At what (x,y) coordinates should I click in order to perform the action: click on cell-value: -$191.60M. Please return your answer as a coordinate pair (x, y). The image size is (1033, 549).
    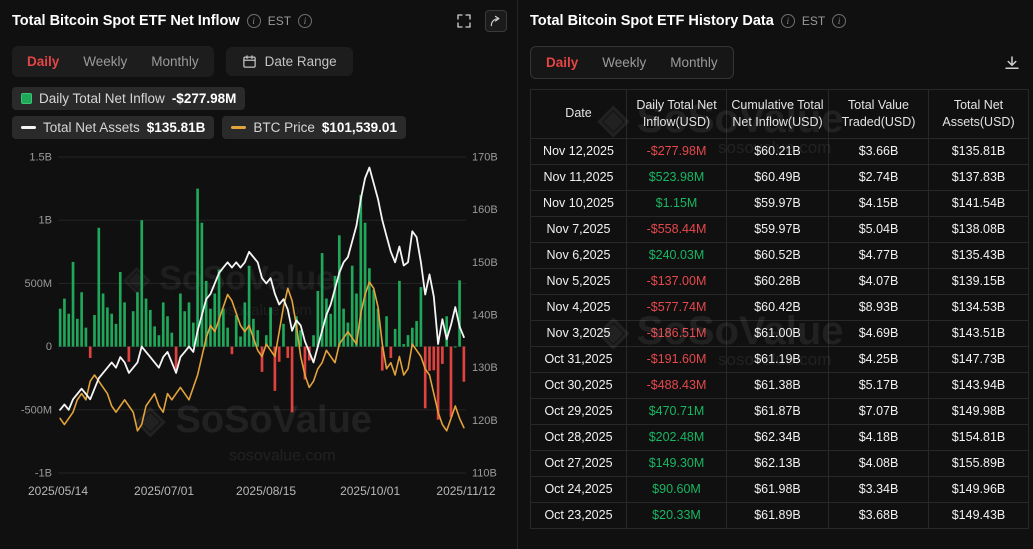
    Looking at the image, I should click on (676, 359).